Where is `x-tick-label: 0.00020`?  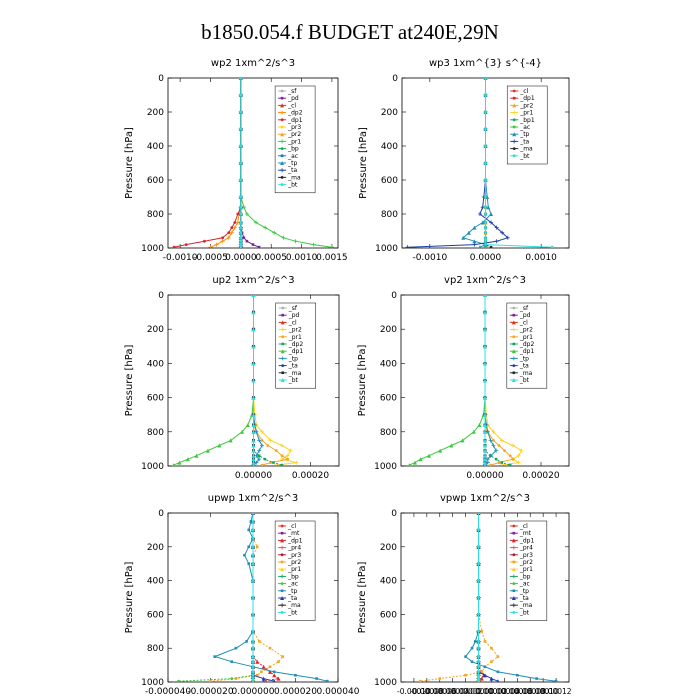
x-tick-label: 0.00020 is located at coordinates (310, 476).